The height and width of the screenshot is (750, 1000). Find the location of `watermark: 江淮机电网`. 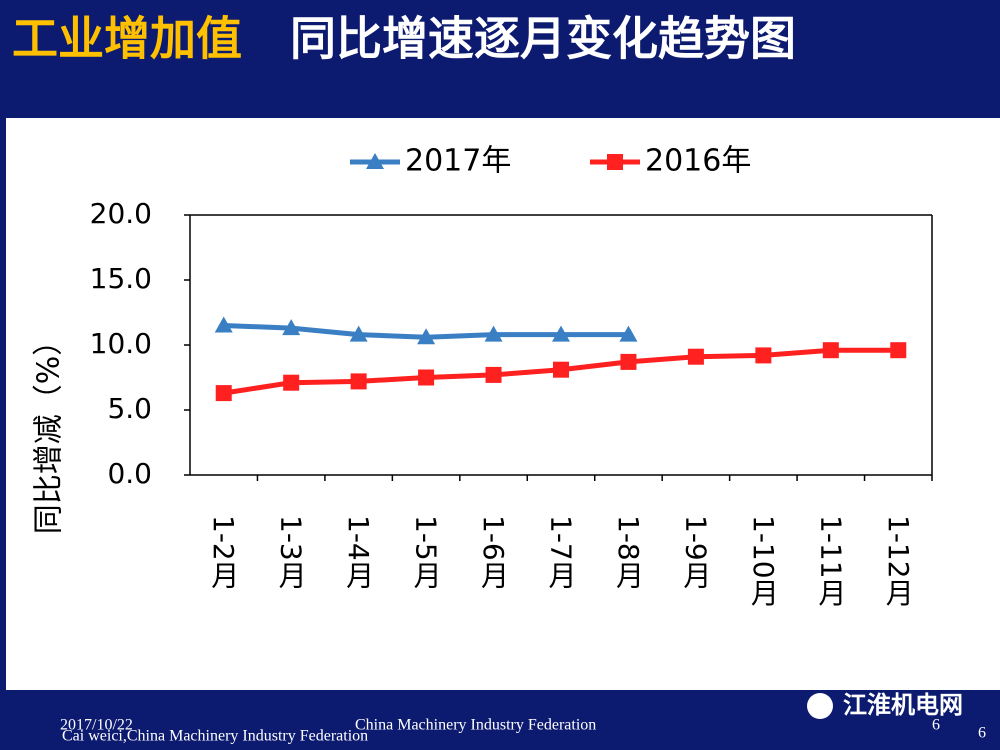

watermark: 江淮机电网 is located at coordinates (903, 705).